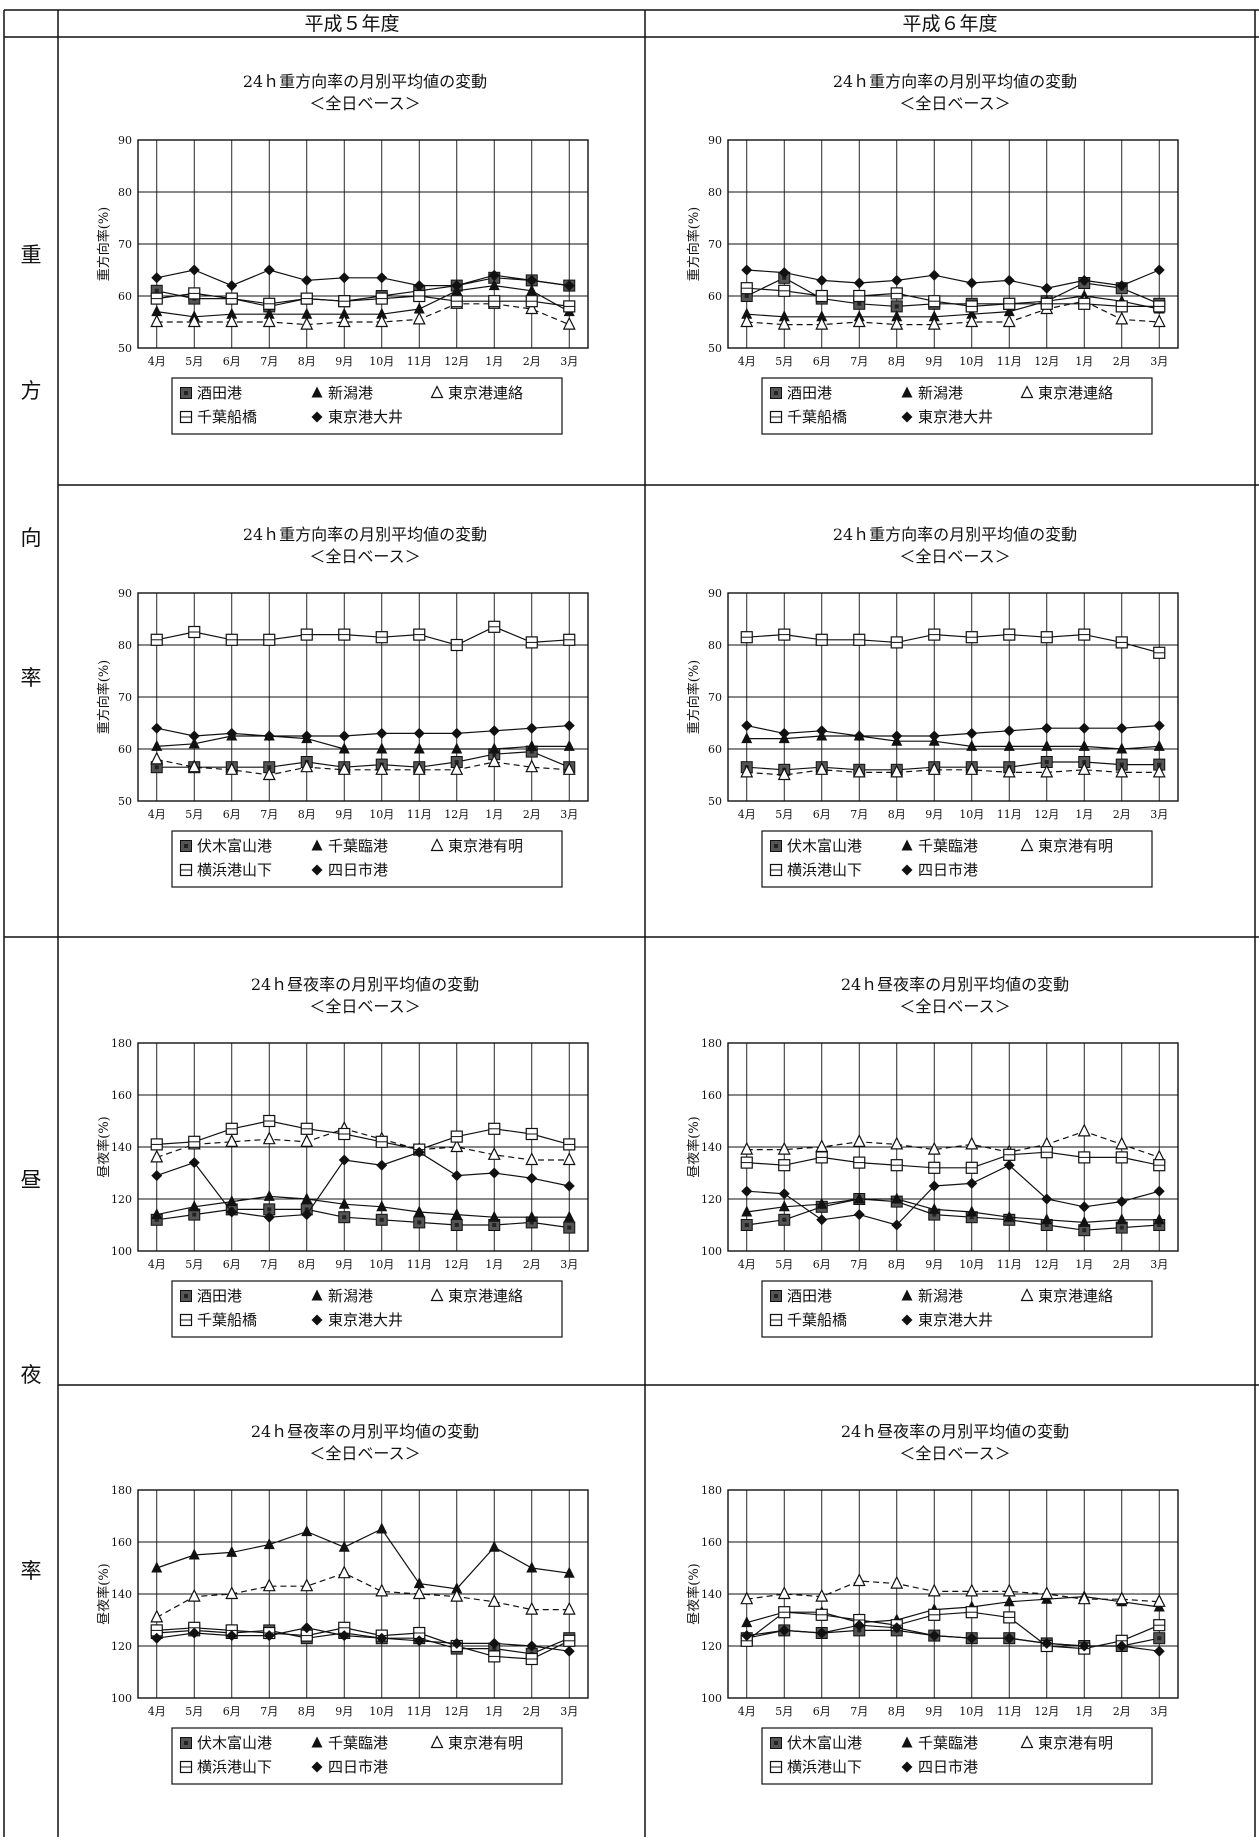 The height and width of the screenshot is (1837, 1259). What do you see at coordinates (953, 279) in the screenshot?
I see `series-東京港大井` at bounding box center [953, 279].